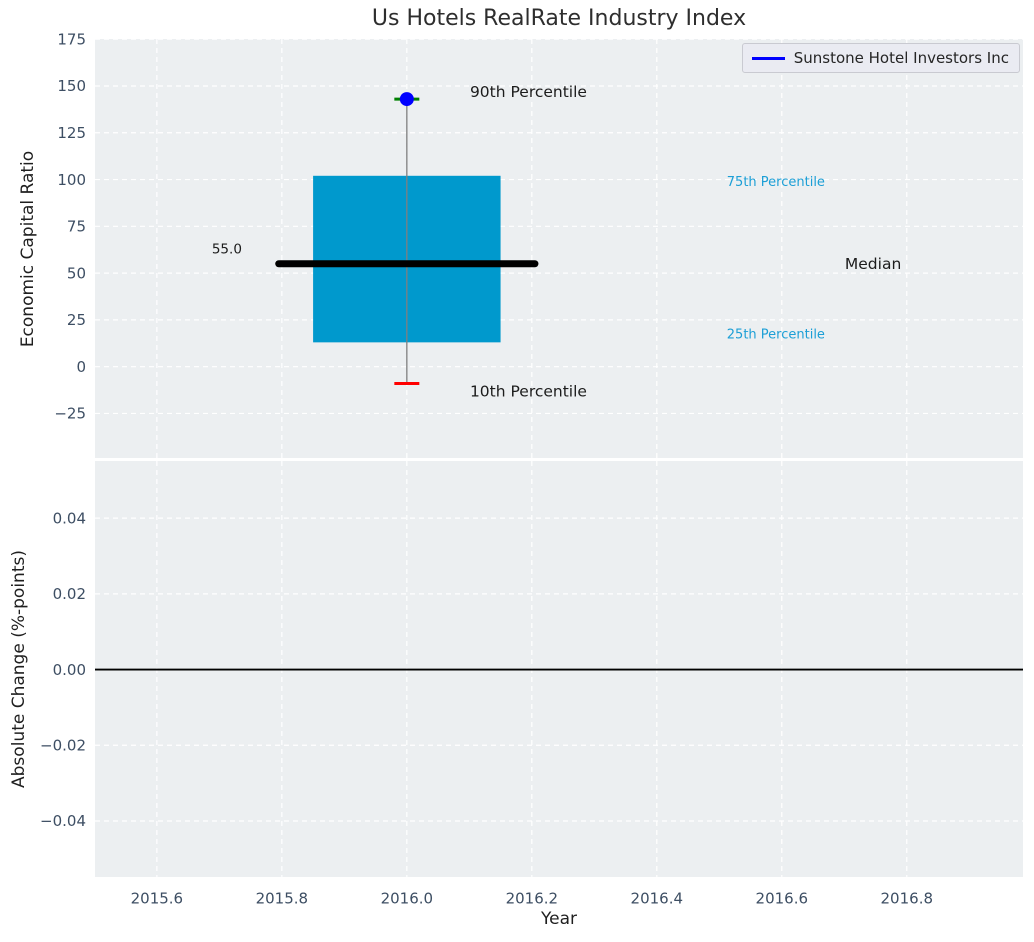  I want to click on x-tick-label: 2016.4, so click(657, 898).